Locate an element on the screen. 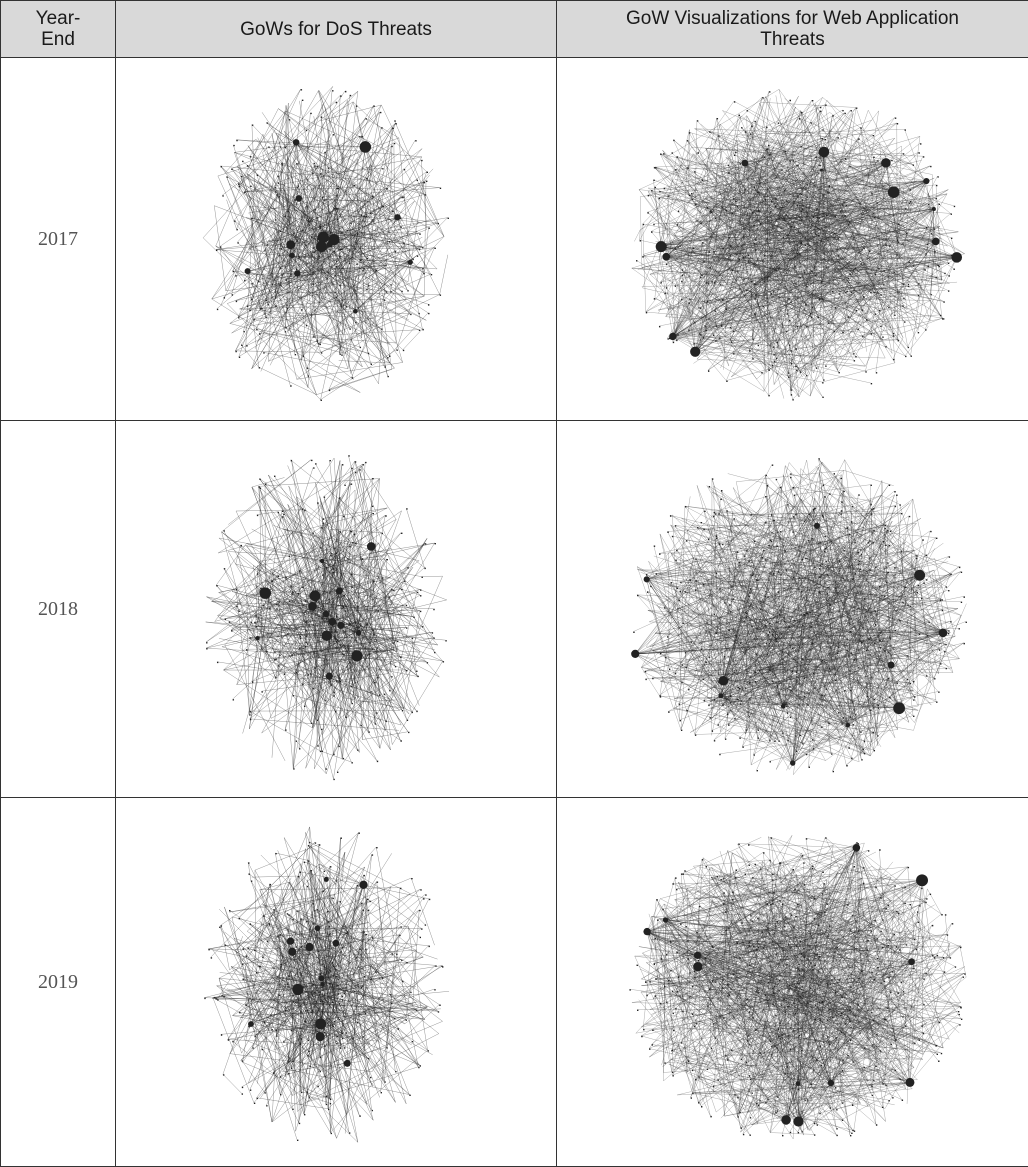 This screenshot has height=1167, width=1028. web-graph-2018 is located at coordinates (792, 609).